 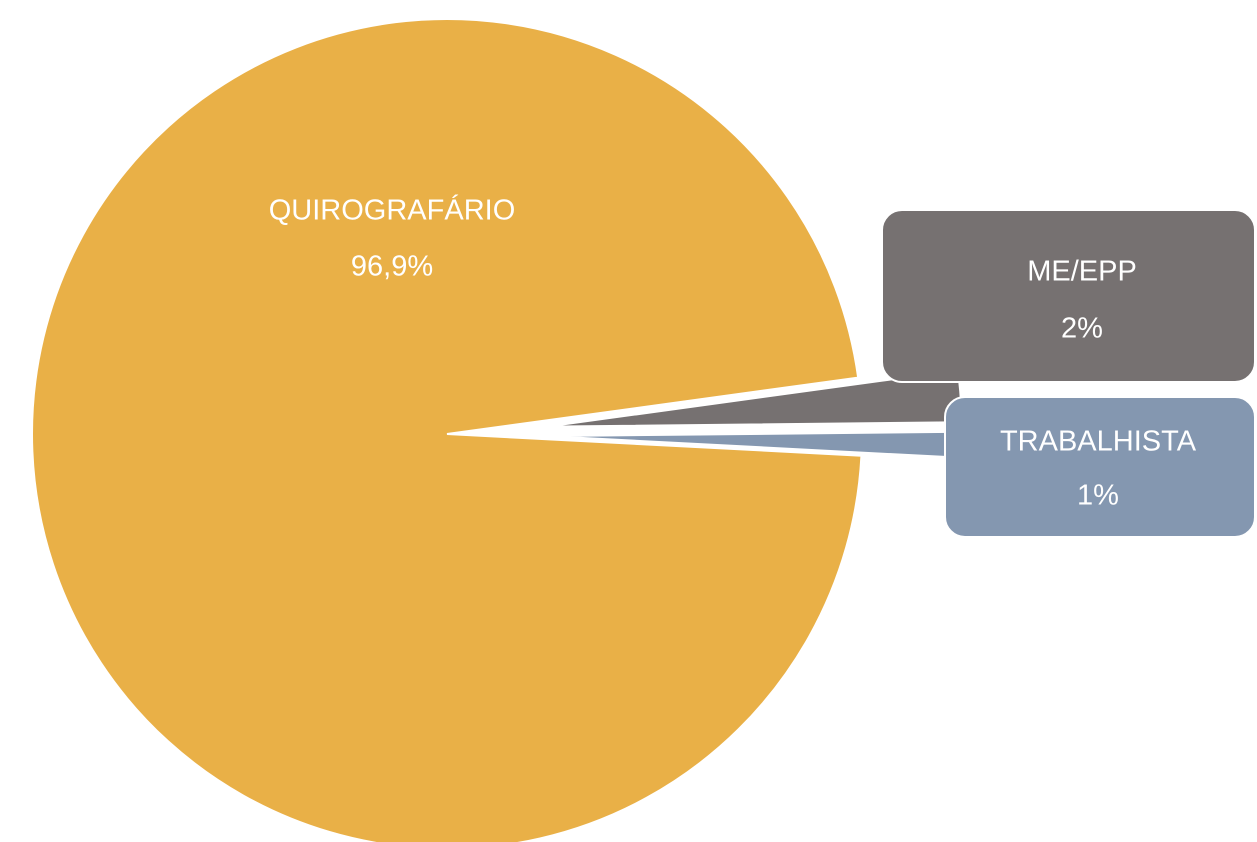 I want to click on slice-category-label: ME/EPP, so click(x=1082, y=272).